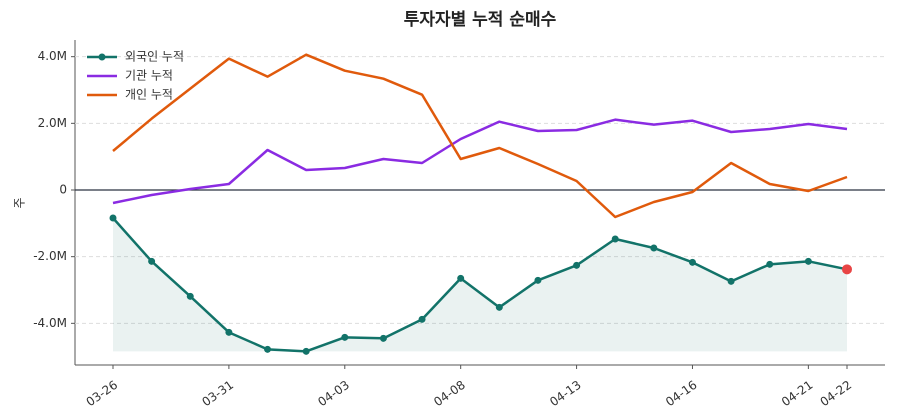 This screenshot has width=900, height=420. What do you see at coordinates (102, 393) in the screenshot?
I see `x-tick-label: 03-26` at bounding box center [102, 393].